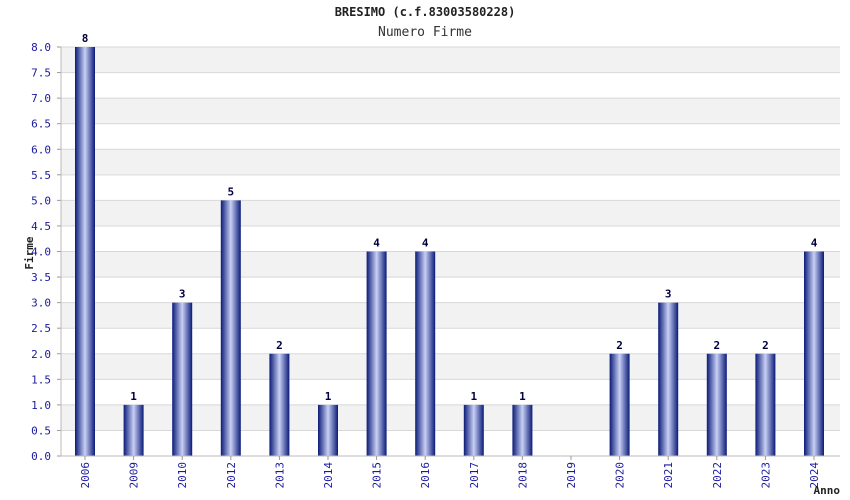 The width and height of the screenshot is (850, 500). What do you see at coordinates (814, 475) in the screenshot?
I see `x-tick-label: 2024` at bounding box center [814, 475].